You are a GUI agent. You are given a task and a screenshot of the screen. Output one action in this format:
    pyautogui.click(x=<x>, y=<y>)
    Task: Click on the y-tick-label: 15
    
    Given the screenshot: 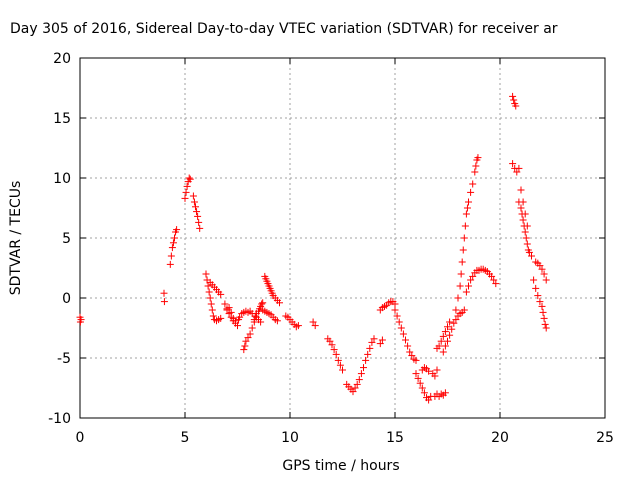 What is the action you would take?
    pyautogui.click(x=62, y=119)
    